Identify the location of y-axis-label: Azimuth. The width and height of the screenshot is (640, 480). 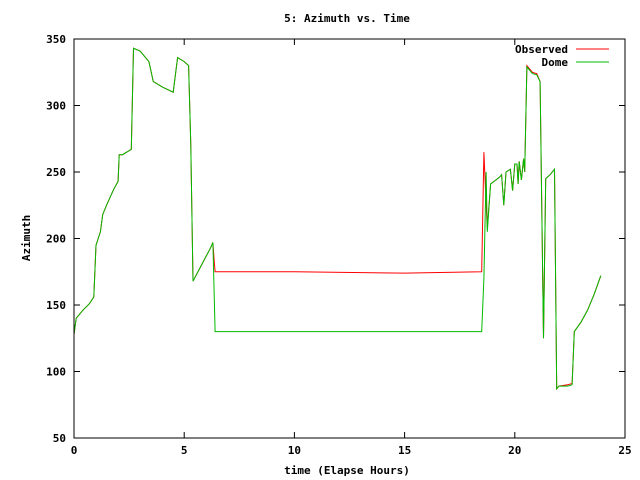
(26, 238).